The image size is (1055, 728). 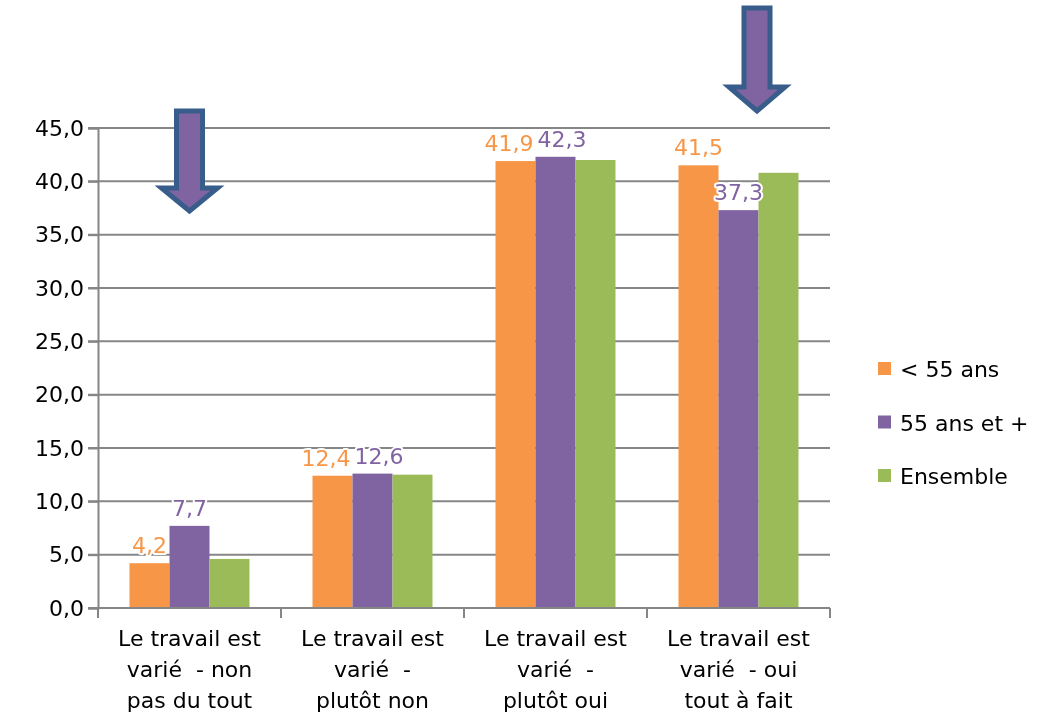 I want to click on x-tick-label: Le travail est varié - non pas du tout, so click(x=190, y=669).